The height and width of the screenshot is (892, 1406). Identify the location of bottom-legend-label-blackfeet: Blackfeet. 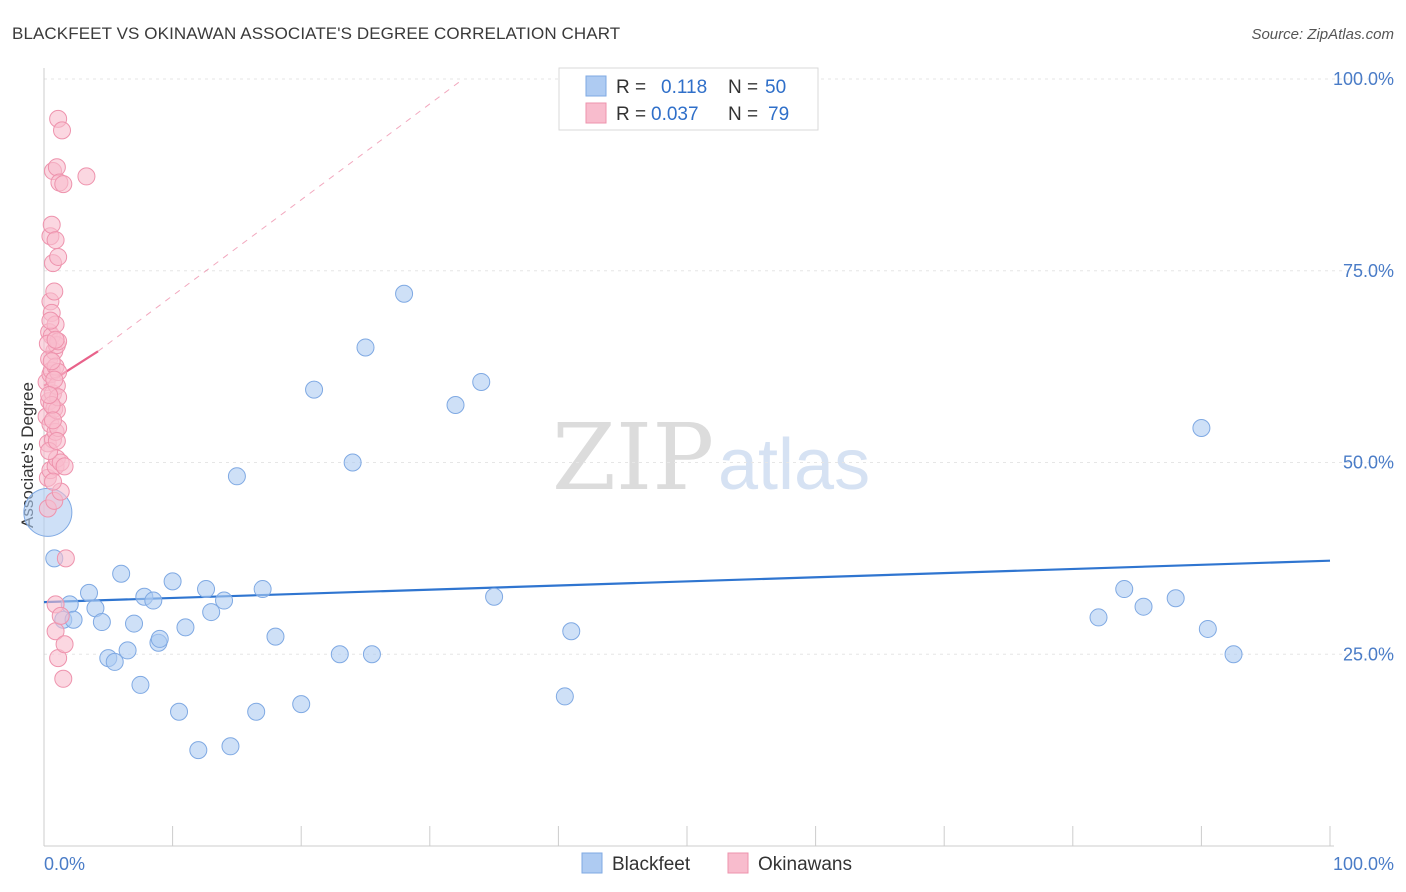
(651, 864).